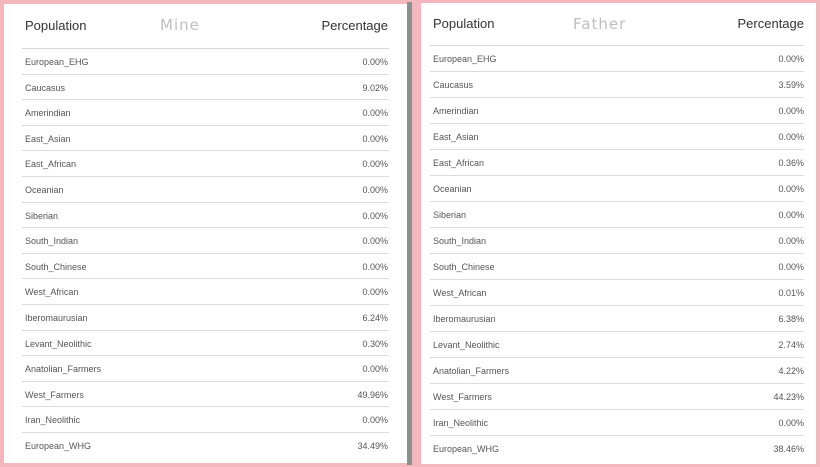 The image size is (820, 467). I want to click on table-header: Population Mine Percentage, so click(205, 26).